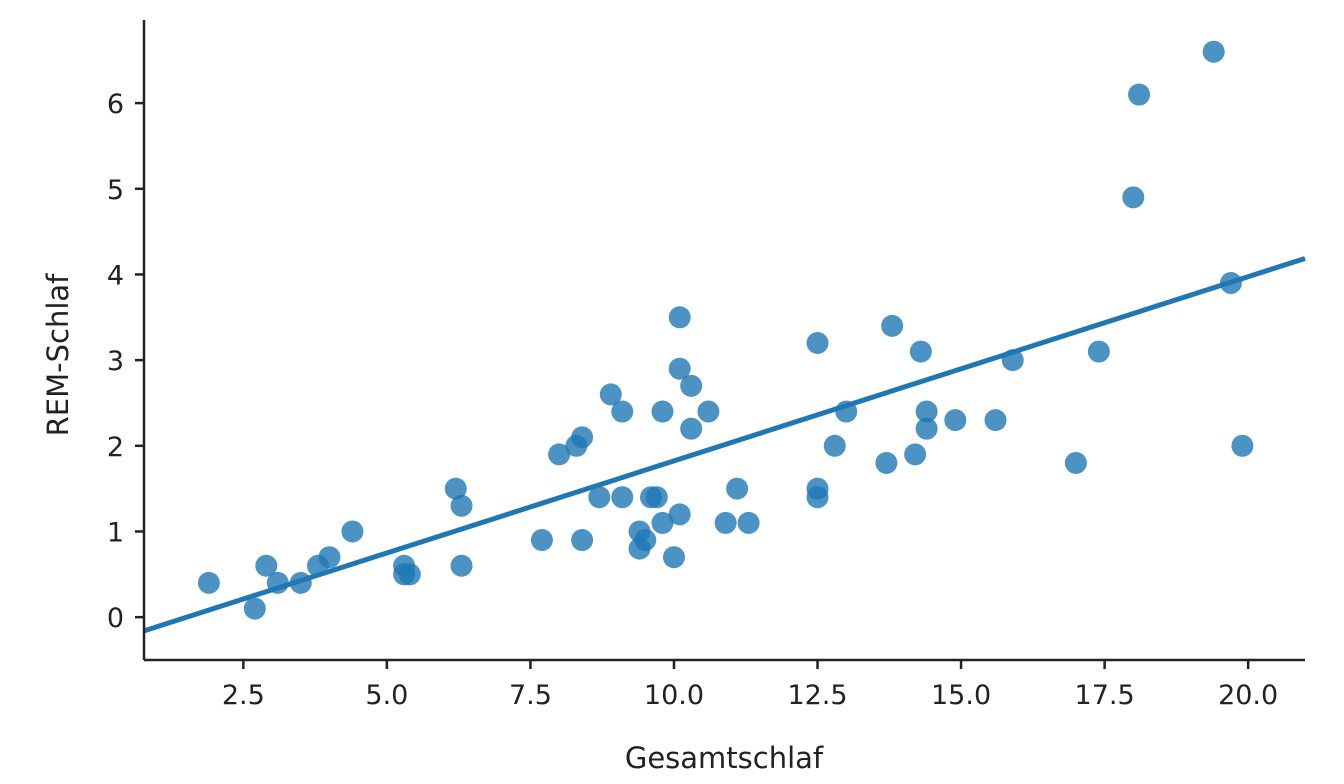 The width and height of the screenshot is (1344, 784). Describe the element at coordinates (817, 695) in the screenshot. I see `x-tick-label: 12.5` at that location.